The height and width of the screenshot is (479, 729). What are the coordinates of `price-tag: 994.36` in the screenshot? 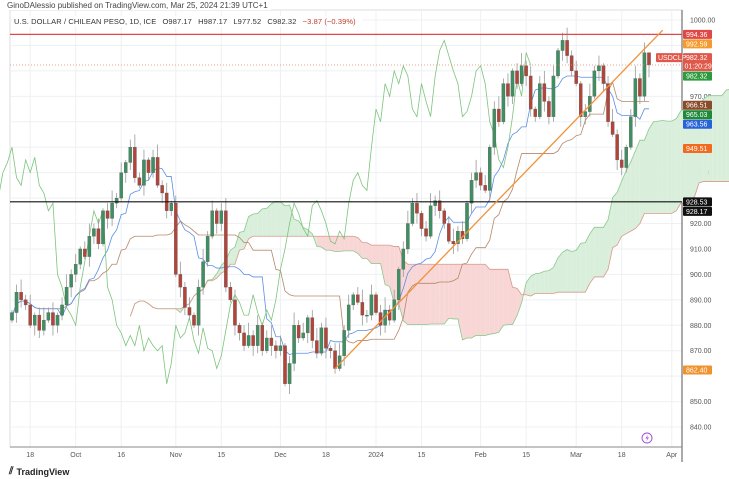 It's located at (697, 34).